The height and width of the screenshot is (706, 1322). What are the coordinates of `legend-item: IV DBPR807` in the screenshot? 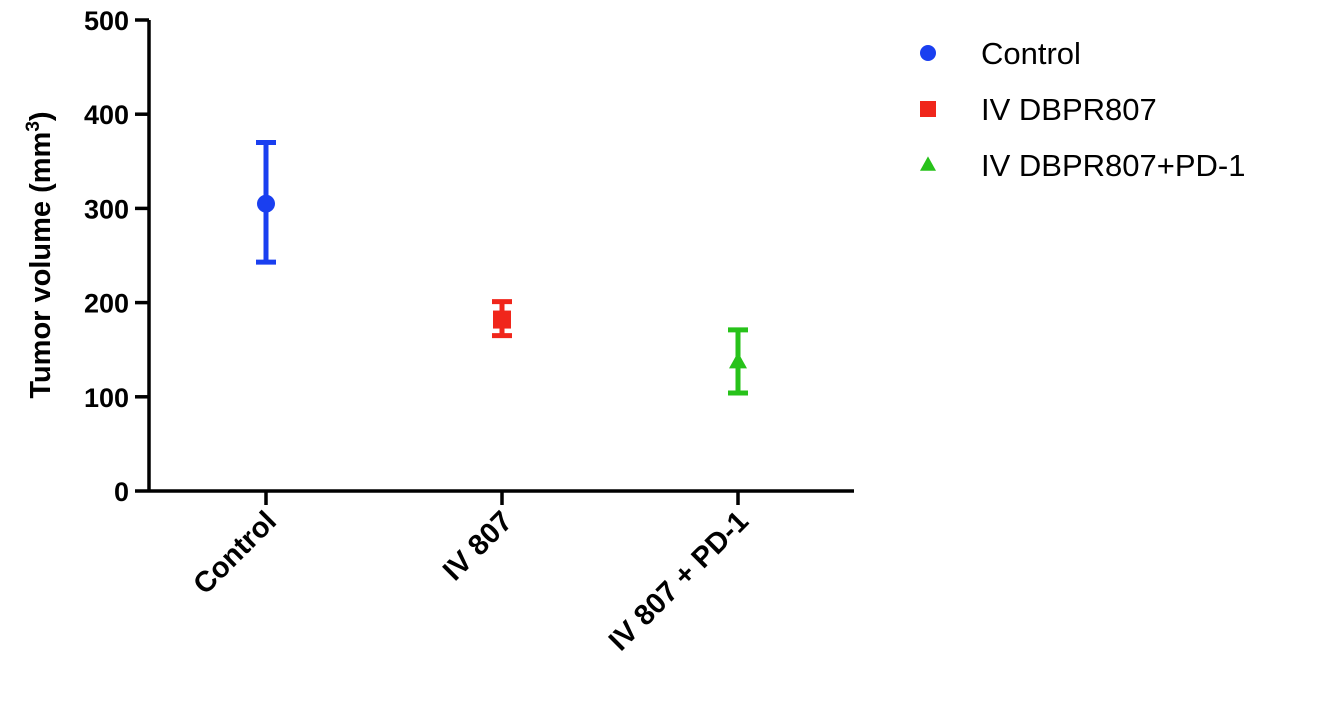 It's located at (1038, 109).